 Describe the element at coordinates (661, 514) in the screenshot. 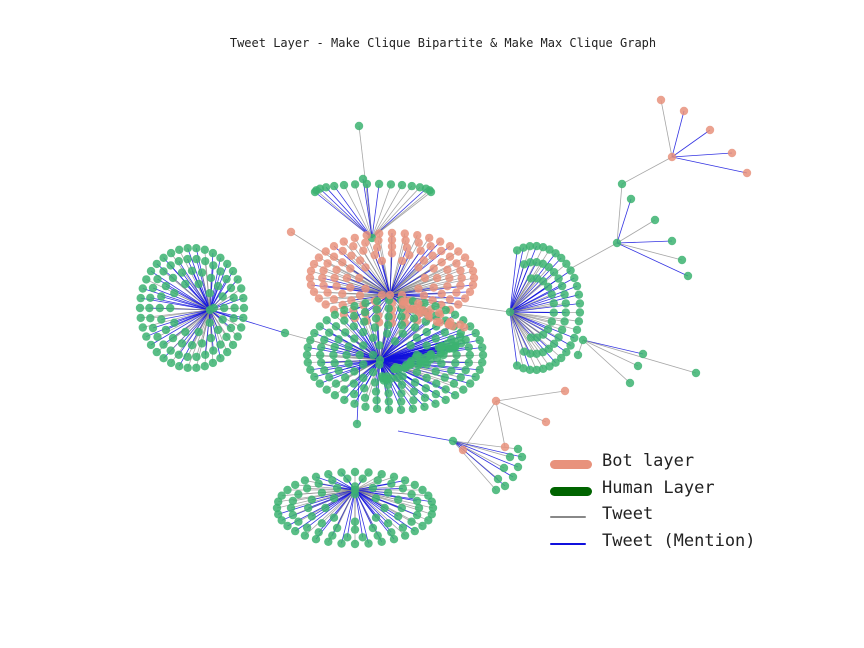

I see `legend-item-tweet: Tweet` at that location.